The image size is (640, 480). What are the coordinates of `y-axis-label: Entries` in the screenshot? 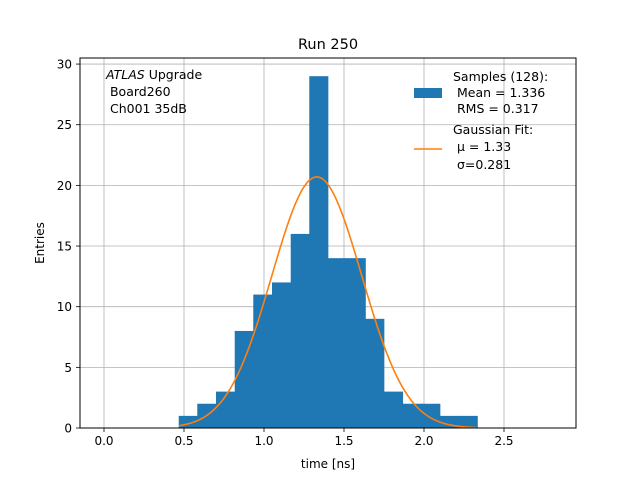 It's located at (40, 243).